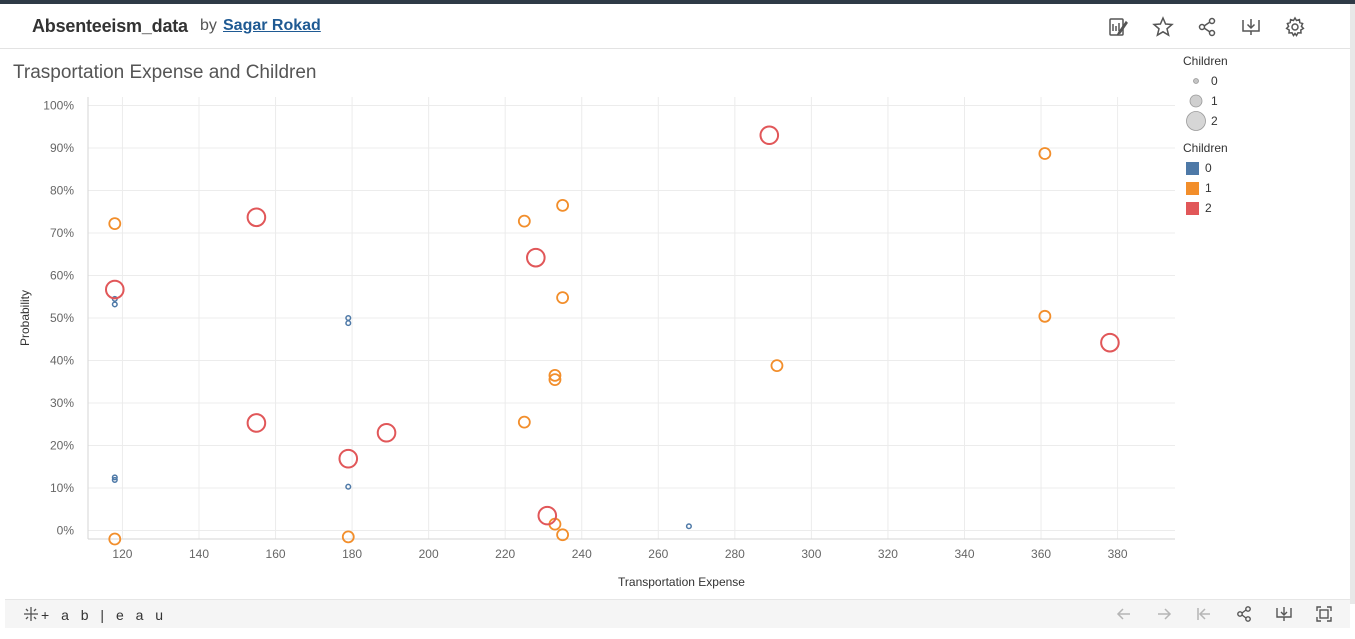 The height and width of the screenshot is (639, 1355). Describe the element at coordinates (1352, 304) in the screenshot. I see `page-scrollbar` at that location.